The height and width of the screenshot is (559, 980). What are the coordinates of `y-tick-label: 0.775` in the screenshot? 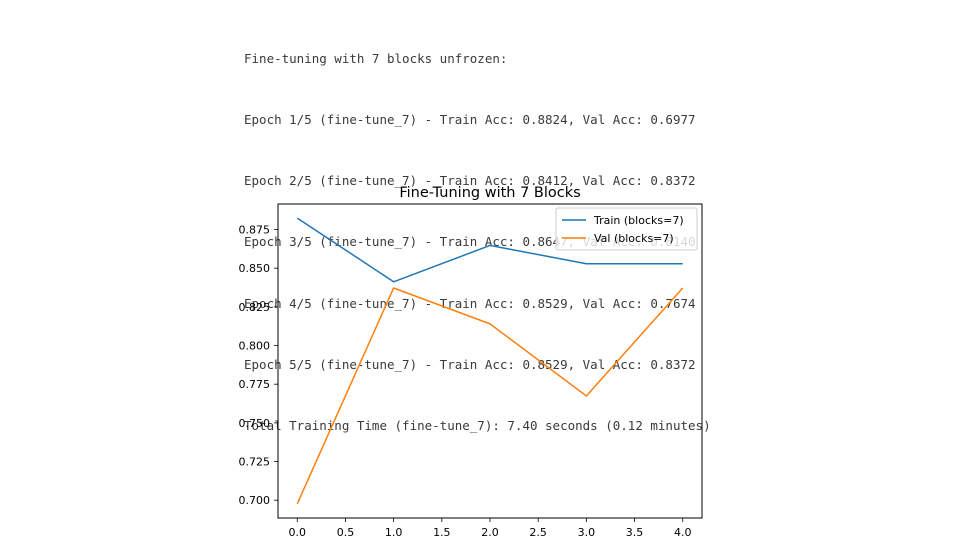 It's located at (255, 384).